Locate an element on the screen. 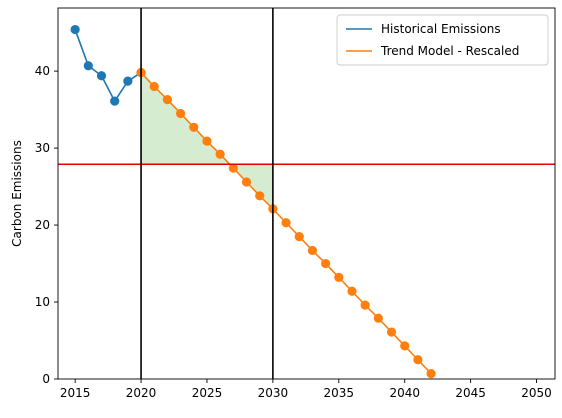 This screenshot has height=418, width=562. y-tick-label: 20 is located at coordinates (42, 225).